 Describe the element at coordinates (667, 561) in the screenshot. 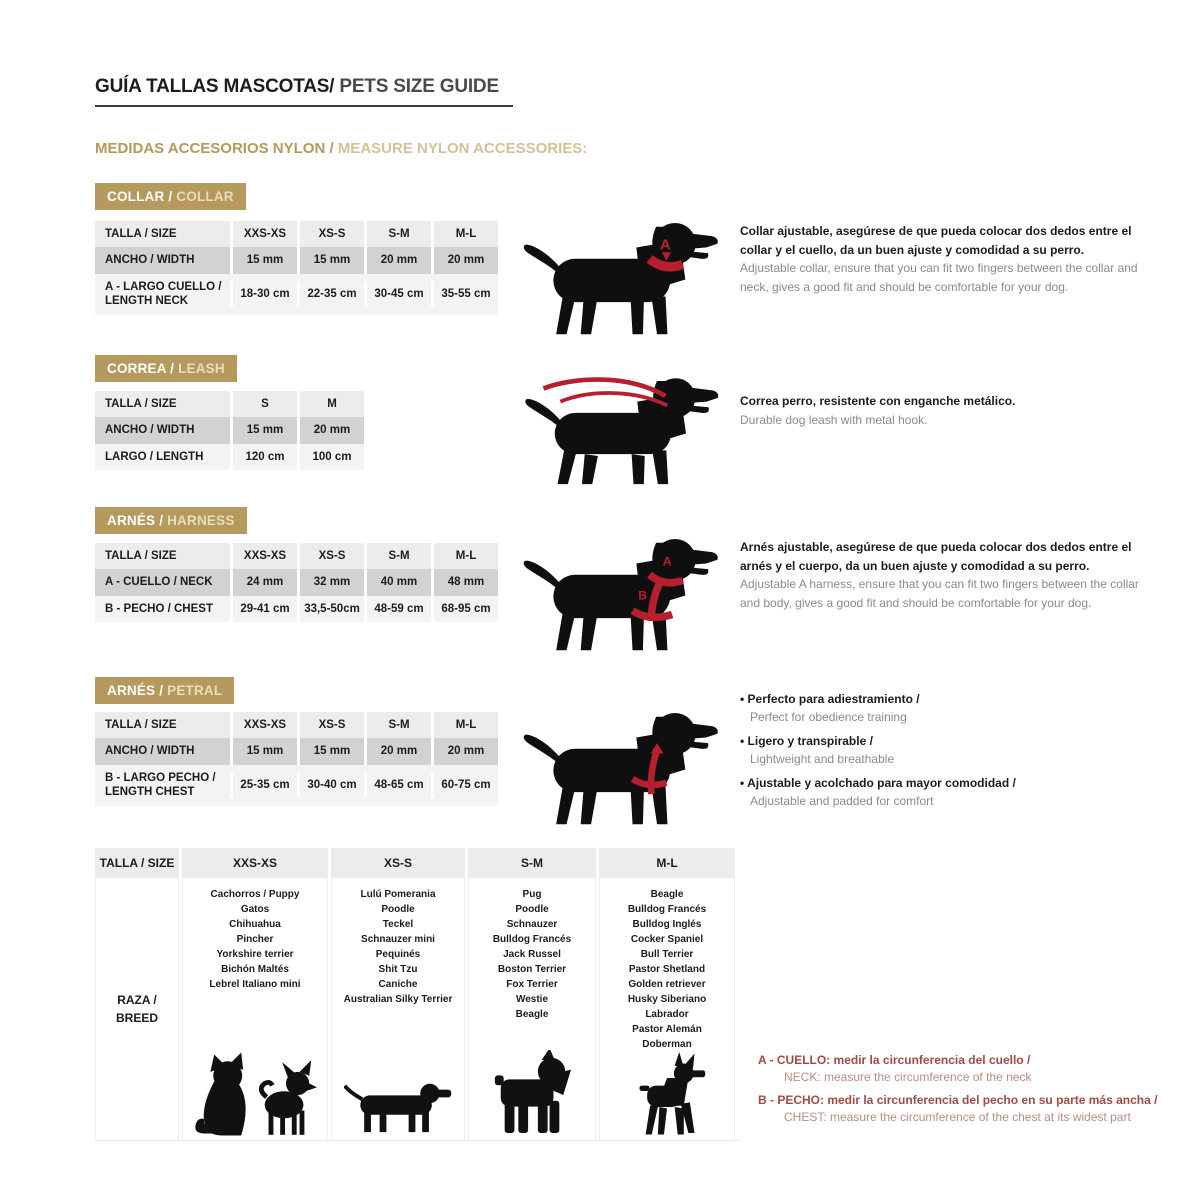

I see `harness-marker-a: A` at that location.